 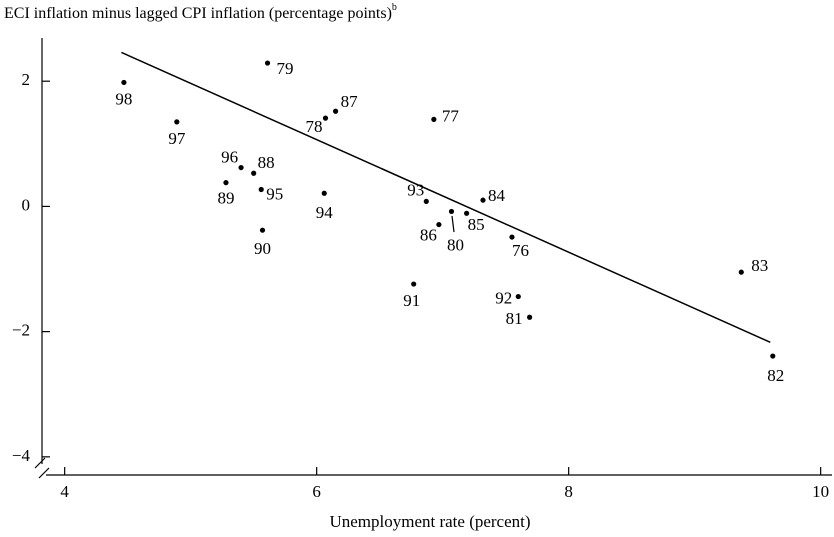 What do you see at coordinates (177, 138) in the screenshot?
I see `point-label: 97` at bounding box center [177, 138].